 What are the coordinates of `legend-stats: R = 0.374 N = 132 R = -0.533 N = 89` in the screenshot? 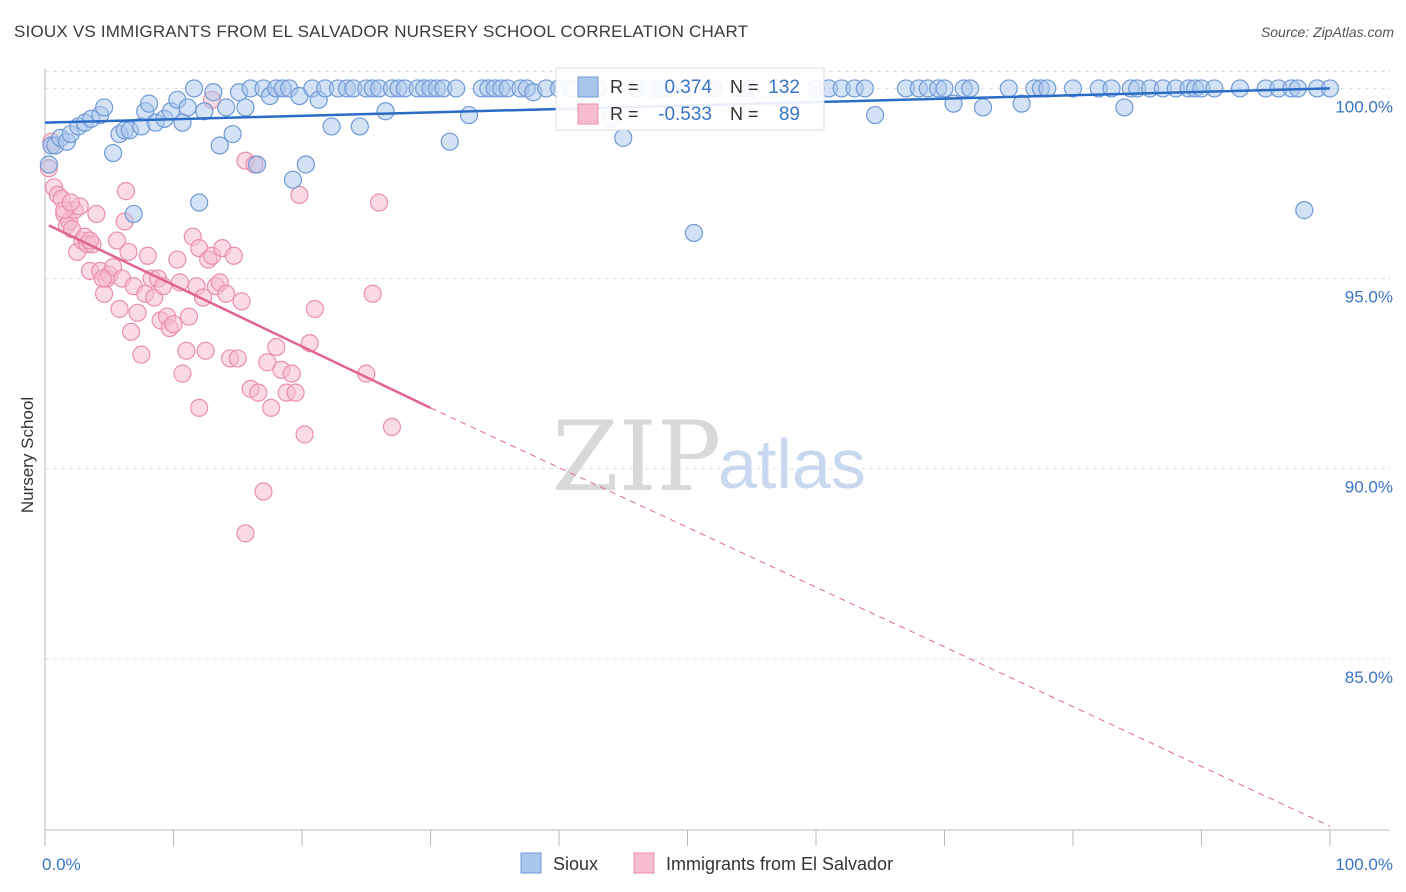 It's located at (690, 99).